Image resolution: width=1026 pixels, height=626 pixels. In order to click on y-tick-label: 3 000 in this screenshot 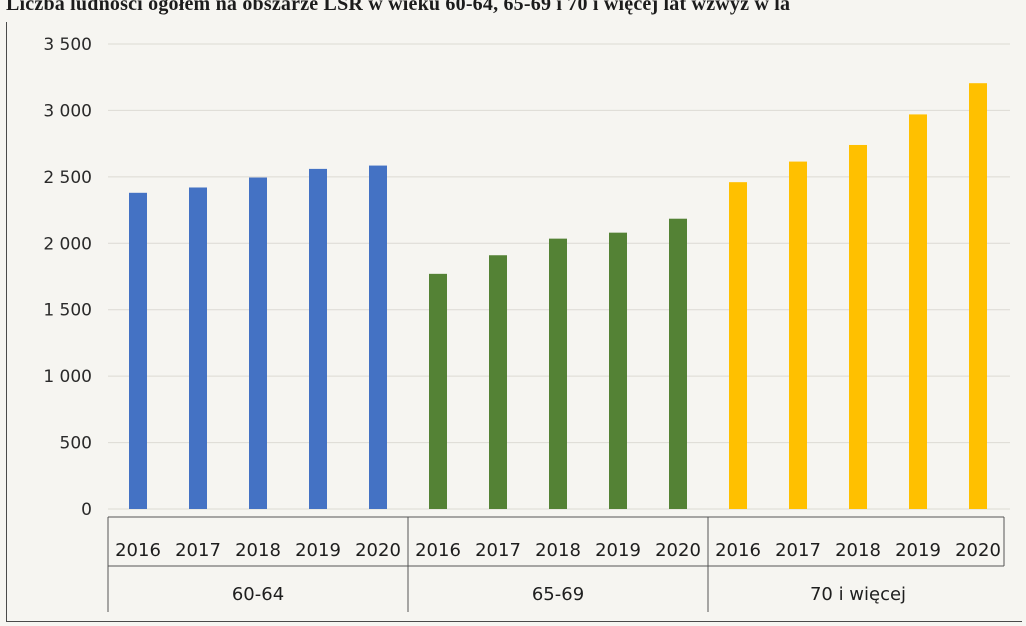, I will do `click(67, 111)`.